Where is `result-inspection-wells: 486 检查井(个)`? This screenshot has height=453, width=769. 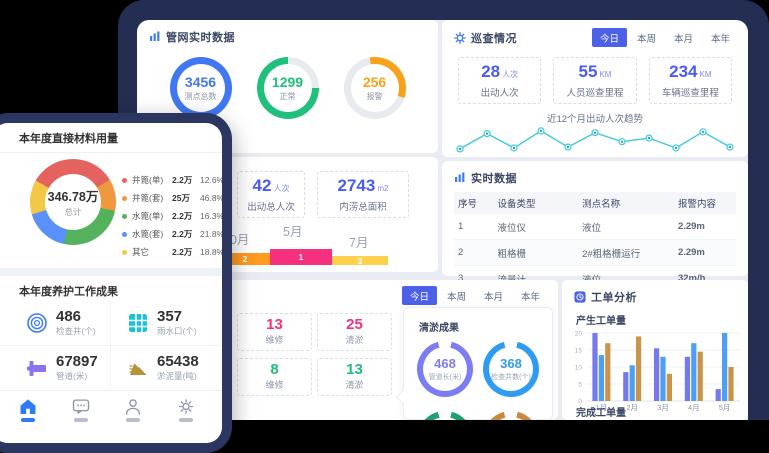 result-inspection-wells: 486 检查井(个) is located at coordinates (55, 323).